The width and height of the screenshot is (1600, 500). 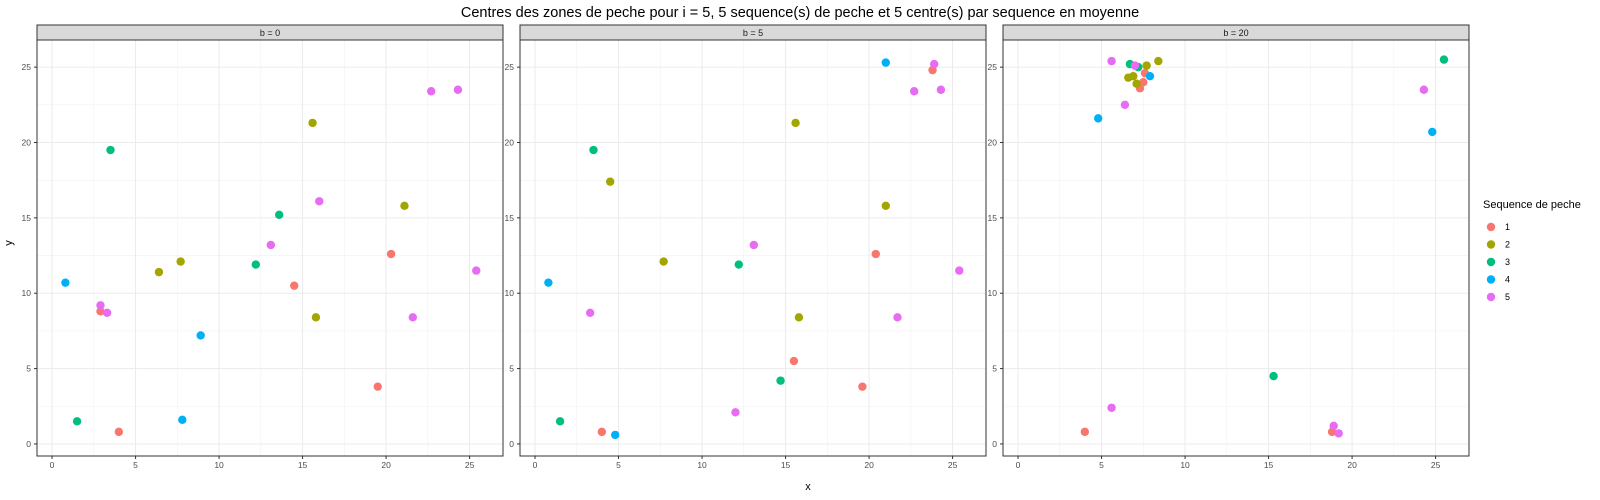 What do you see at coordinates (9, 243) in the screenshot?
I see `y-axis-label: y` at bounding box center [9, 243].